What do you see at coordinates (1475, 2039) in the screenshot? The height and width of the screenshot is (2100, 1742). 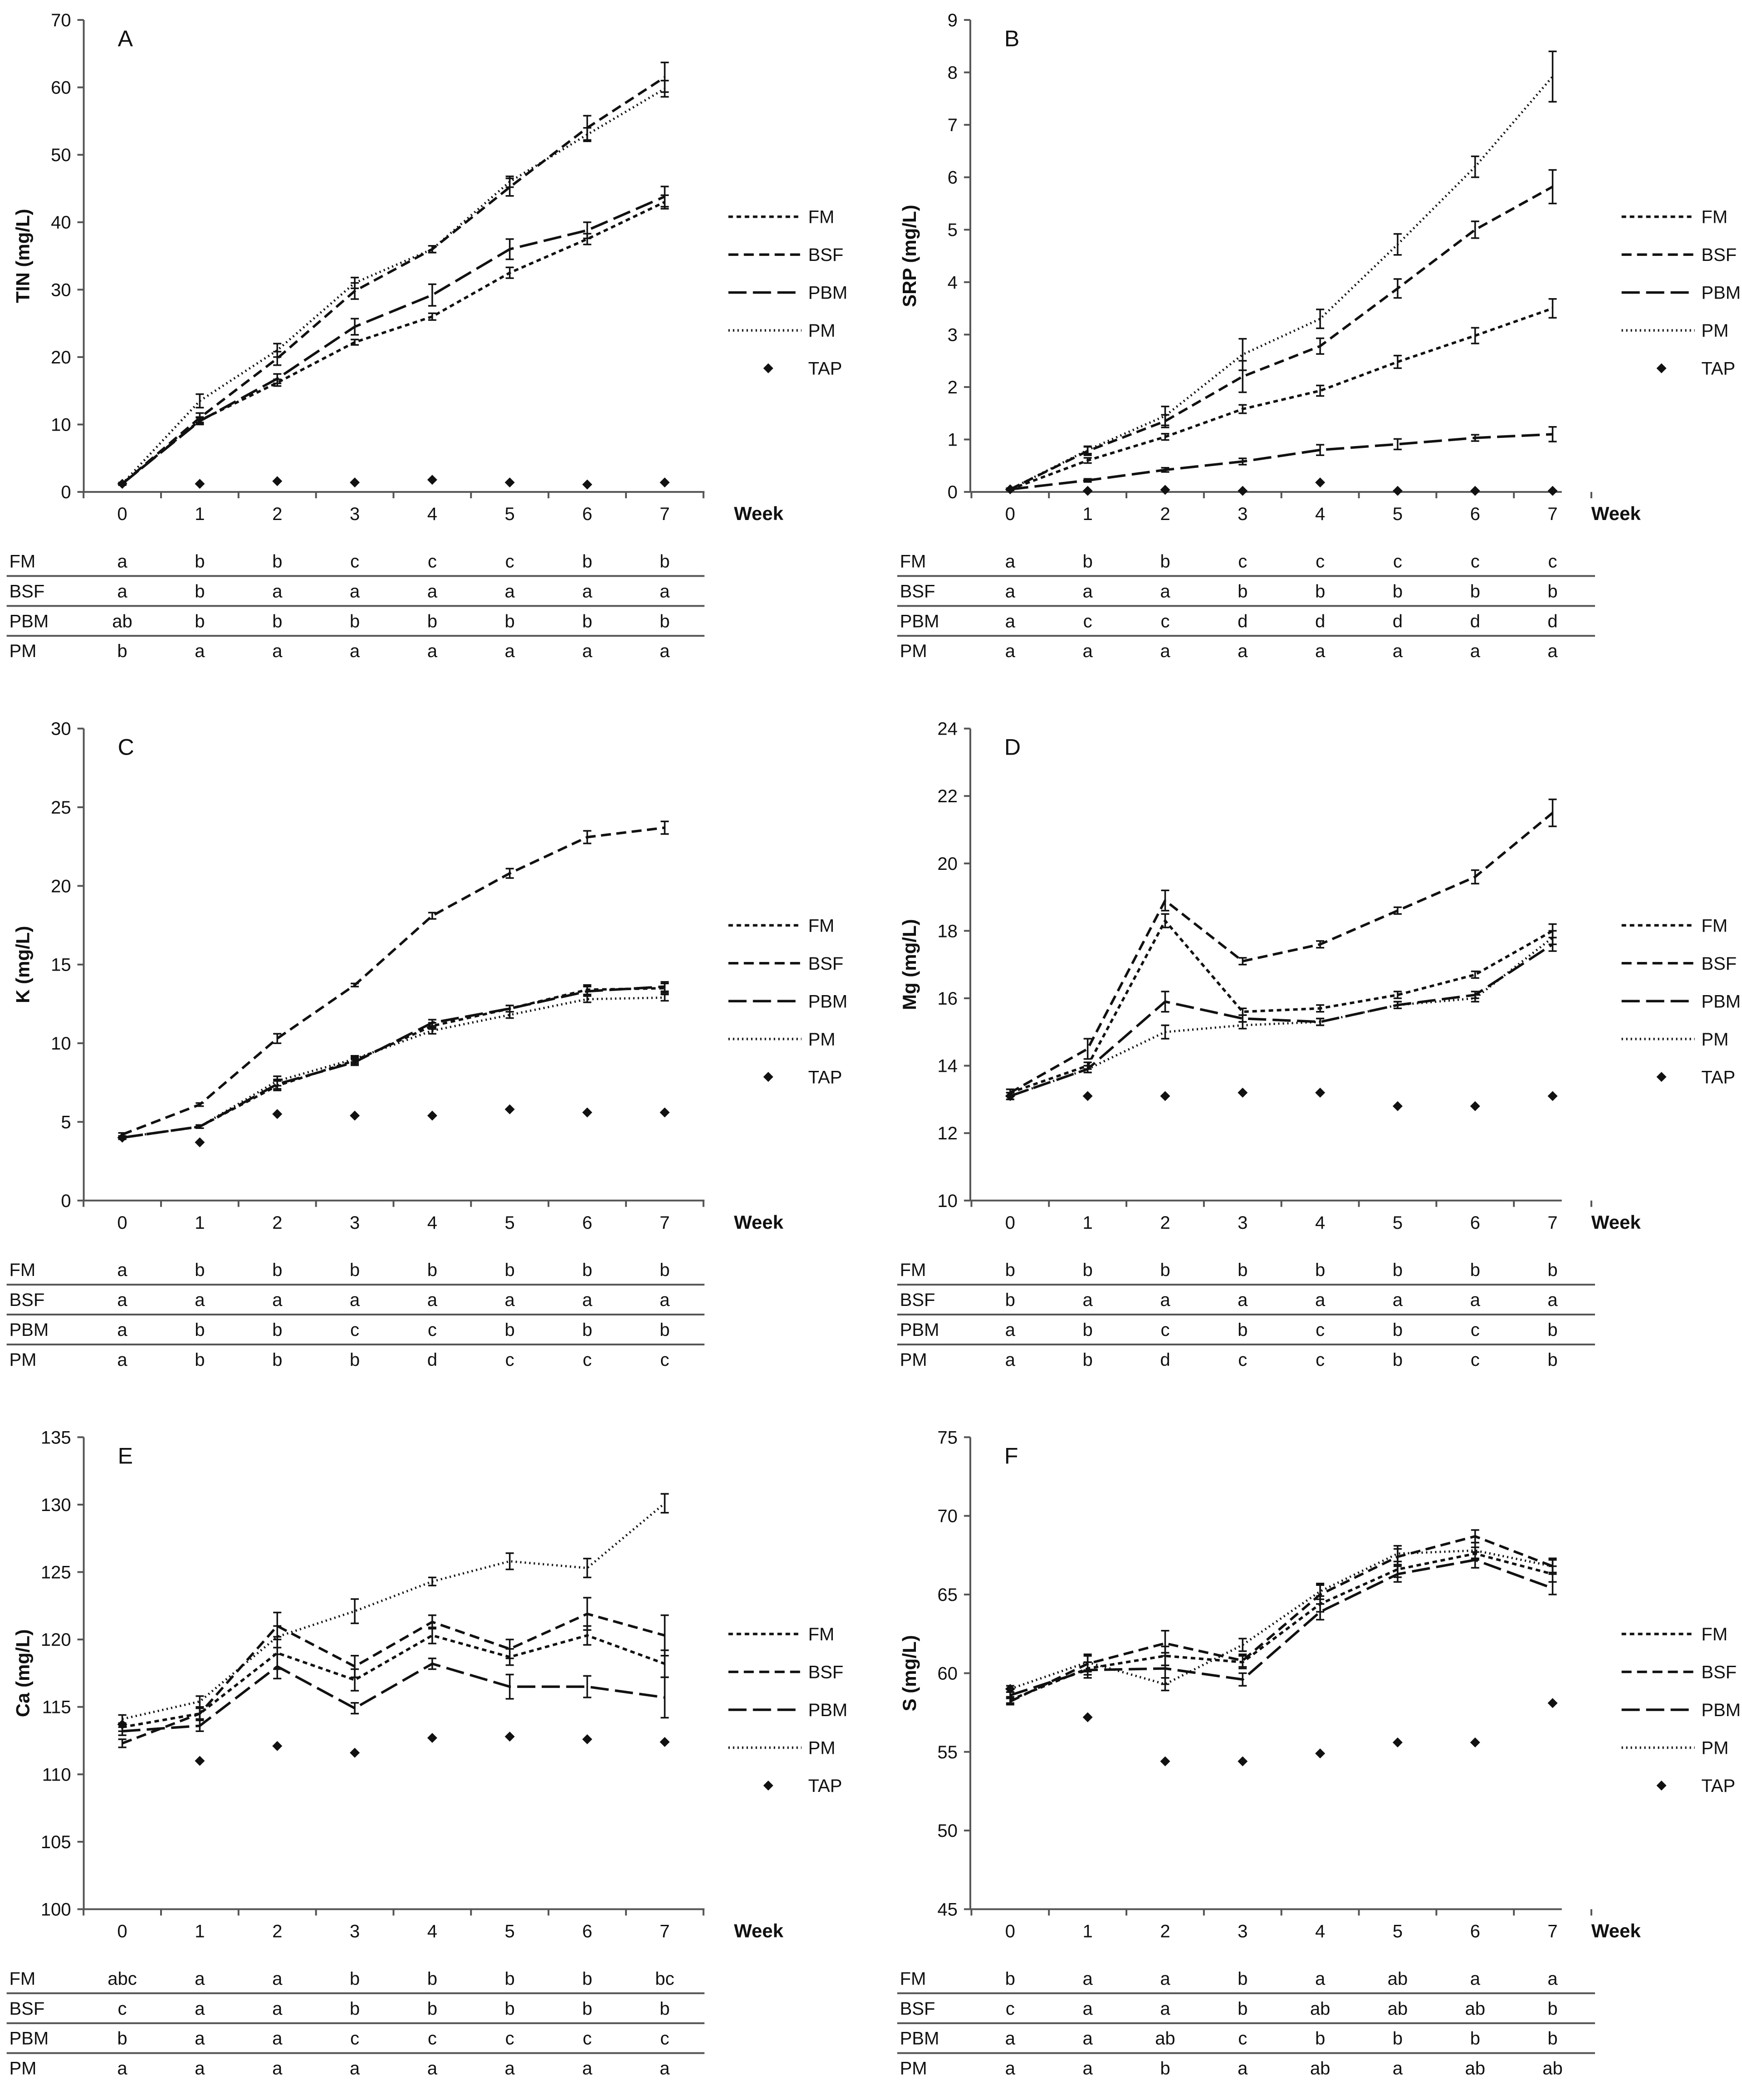 I see `panel-f-table-row-pbm-cell: b` at bounding box center [1475, 2039].